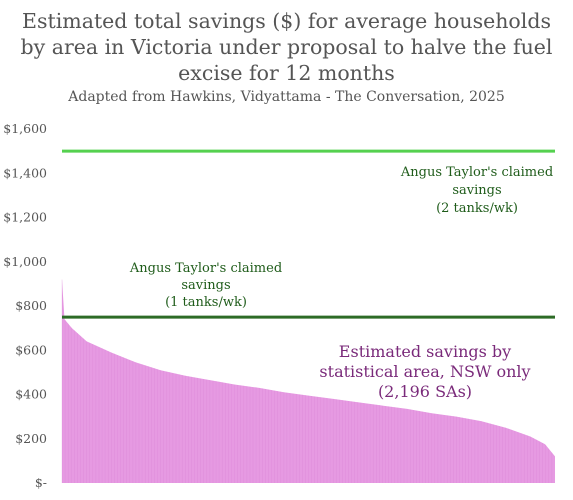 This screenshot has height=500, width=573. I want to click on series-label: (2,196 SAs), so click(425, 391).